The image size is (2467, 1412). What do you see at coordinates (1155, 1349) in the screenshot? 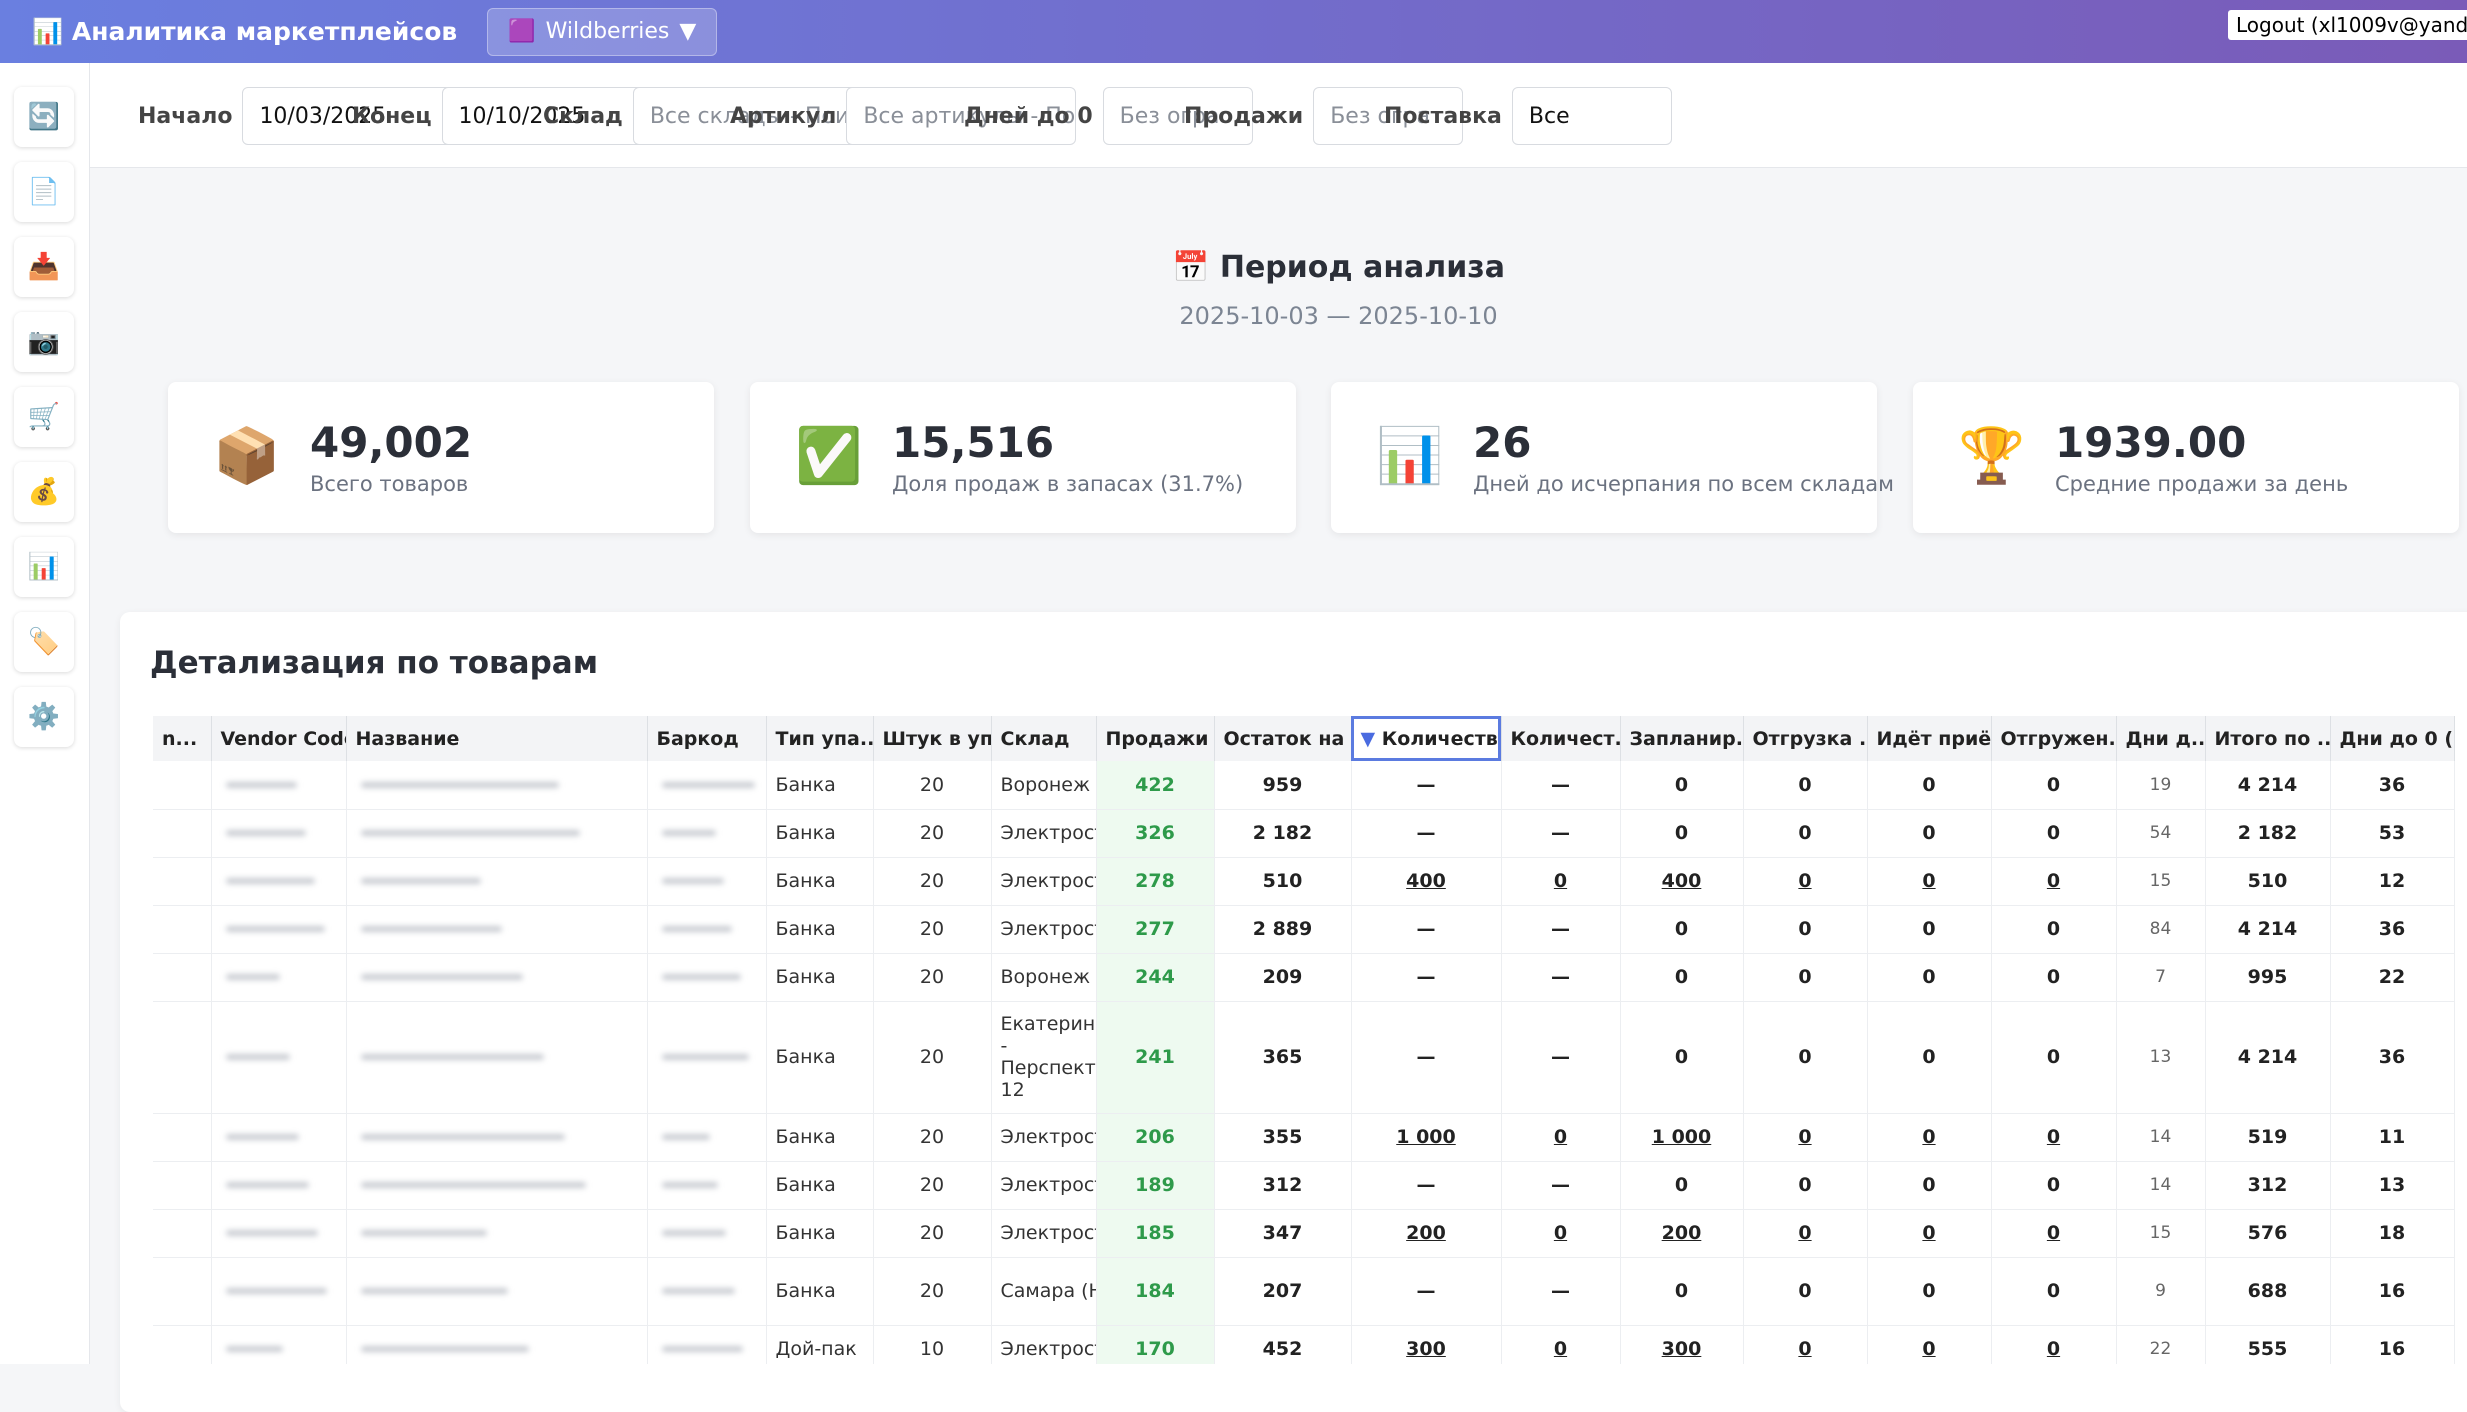
I see `cell-text: 170` at bounding box center [1155, 1349].